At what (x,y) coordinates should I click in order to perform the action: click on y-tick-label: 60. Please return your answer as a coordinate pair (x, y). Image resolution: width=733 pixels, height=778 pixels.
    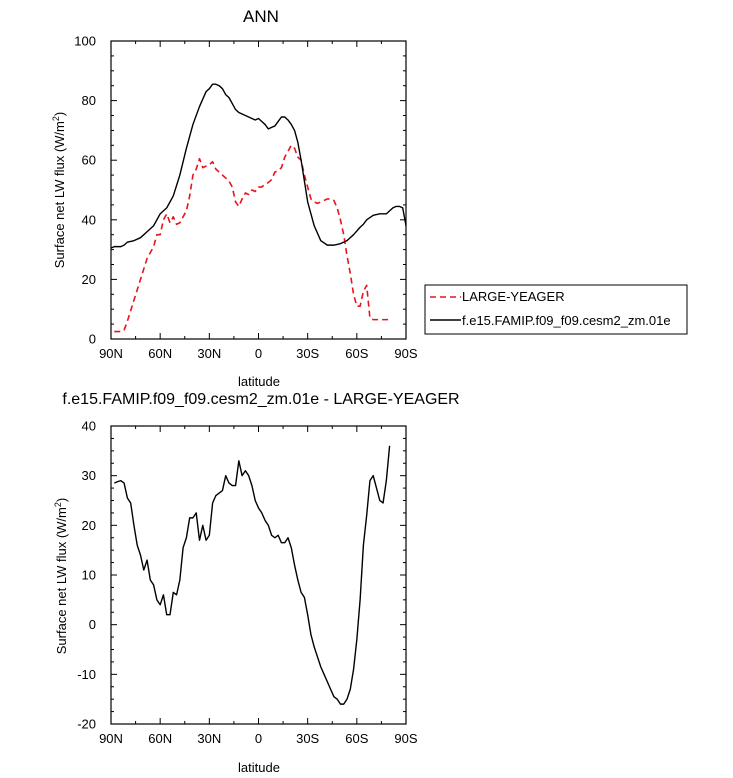
    Looking at the image, I should click on (89, 160).